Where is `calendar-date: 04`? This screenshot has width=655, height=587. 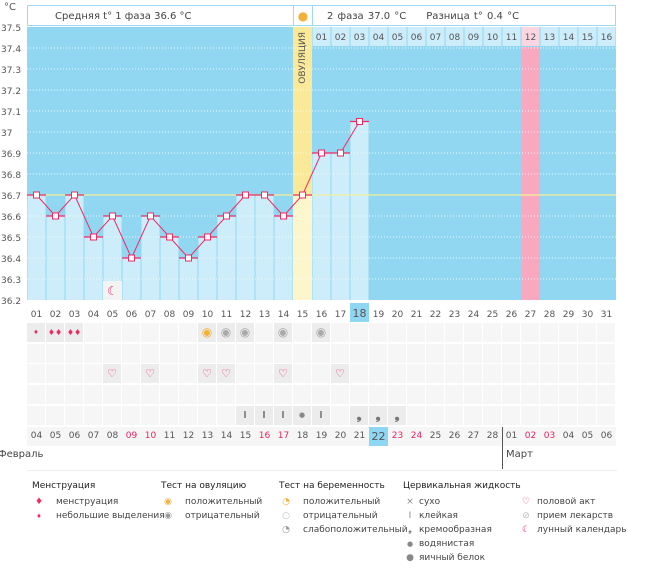 calendar-date: 04 is located at coordinates (568, 436).